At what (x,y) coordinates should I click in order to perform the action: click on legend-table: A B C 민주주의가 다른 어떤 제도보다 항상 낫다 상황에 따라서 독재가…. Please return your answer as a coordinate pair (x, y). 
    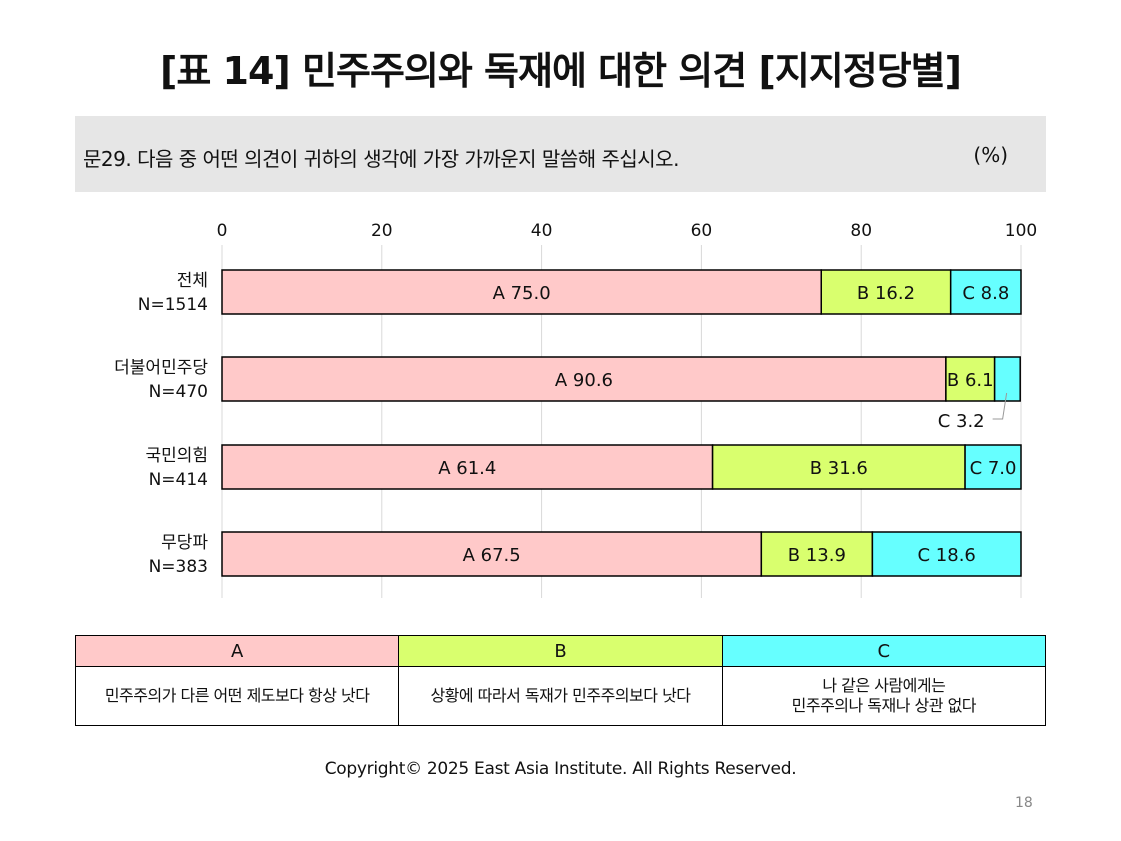
    Looking at the image, I should click on (560, 680).